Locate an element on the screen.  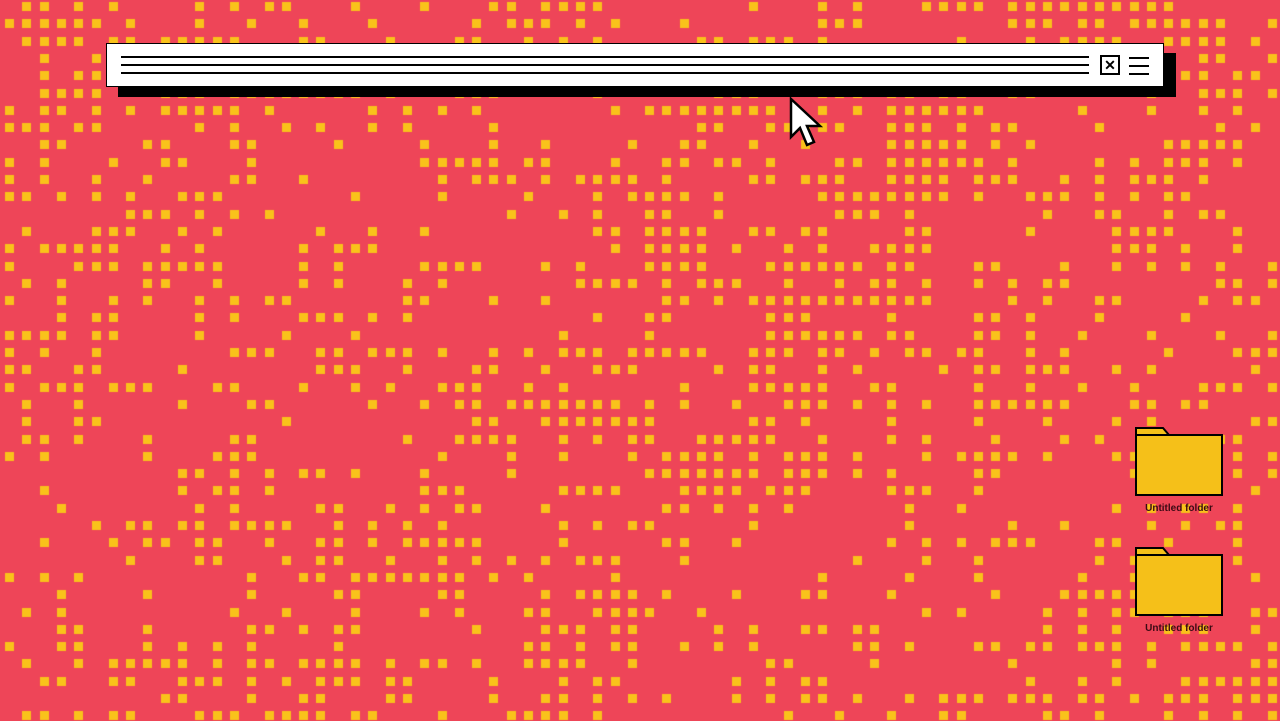
window-title-bar: ✕ is located at coordinates (635, 65).